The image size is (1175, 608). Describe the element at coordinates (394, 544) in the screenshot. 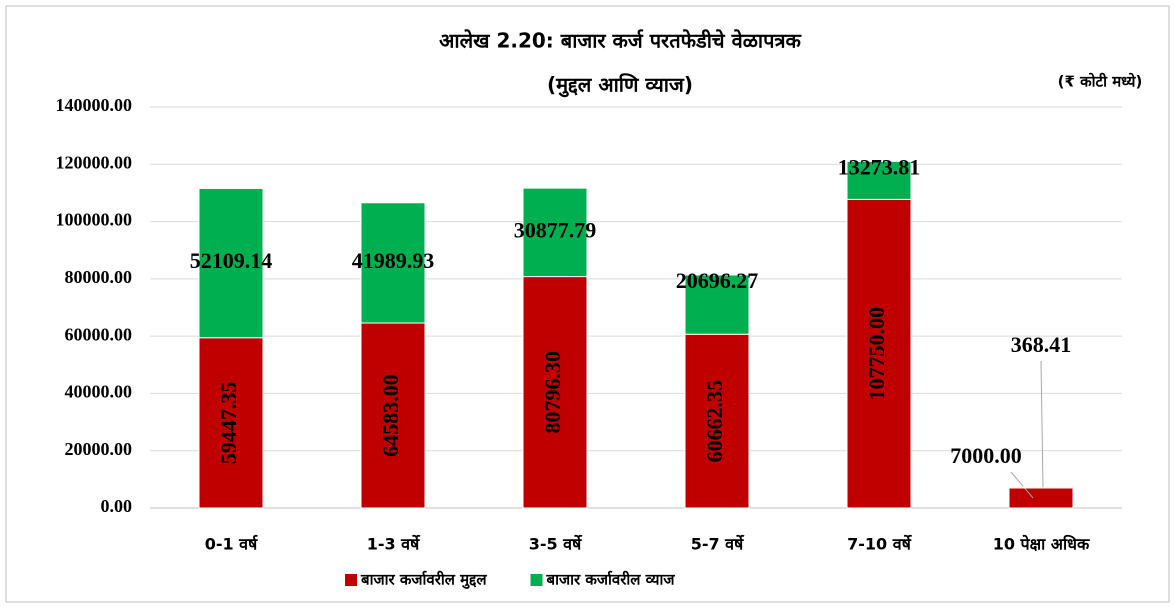

I see `x-tick-label: 1-3 वर्षे` at that location.